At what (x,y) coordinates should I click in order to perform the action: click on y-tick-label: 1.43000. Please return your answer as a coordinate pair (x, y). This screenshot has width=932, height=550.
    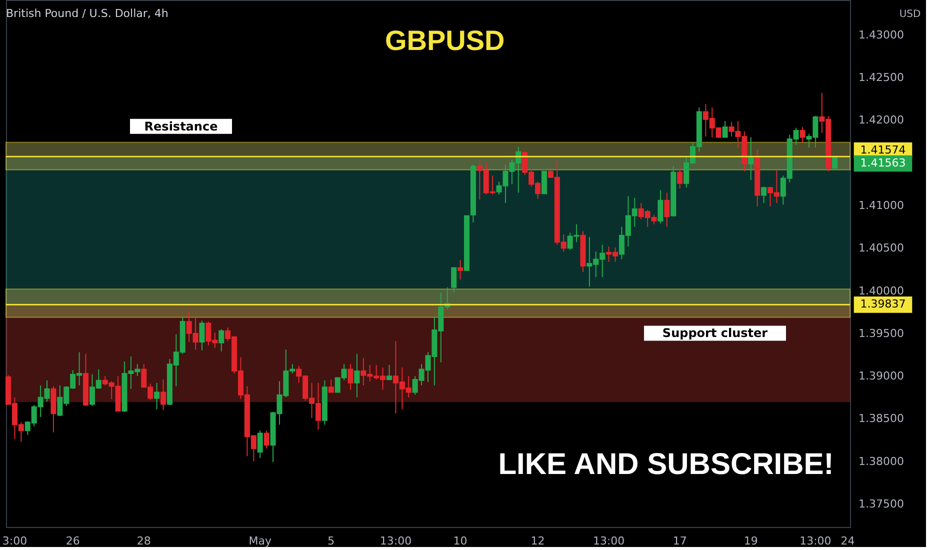
    Looking at the image, I should click on (881, 35).